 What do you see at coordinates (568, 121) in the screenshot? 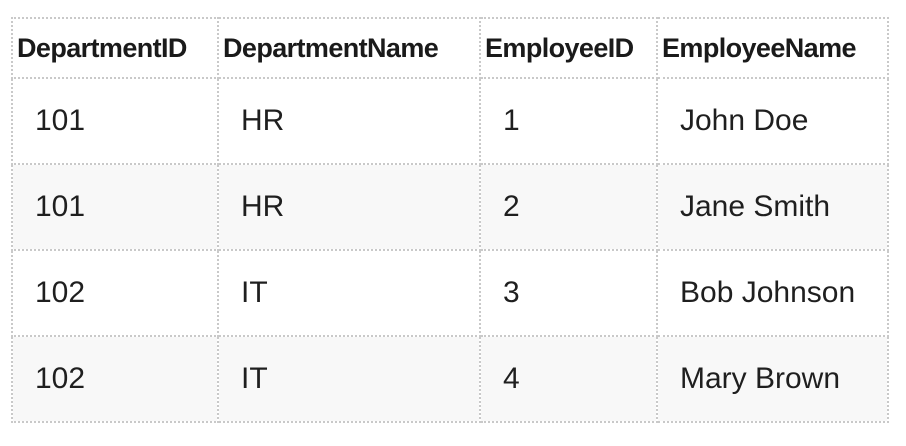
I see `cell-employee-id: 1` at bounding box center [568, 121].